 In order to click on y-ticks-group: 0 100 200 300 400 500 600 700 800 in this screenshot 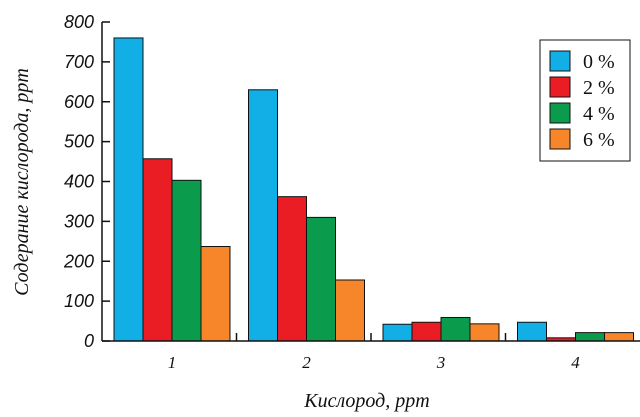, I will do `click(86, 181)`.